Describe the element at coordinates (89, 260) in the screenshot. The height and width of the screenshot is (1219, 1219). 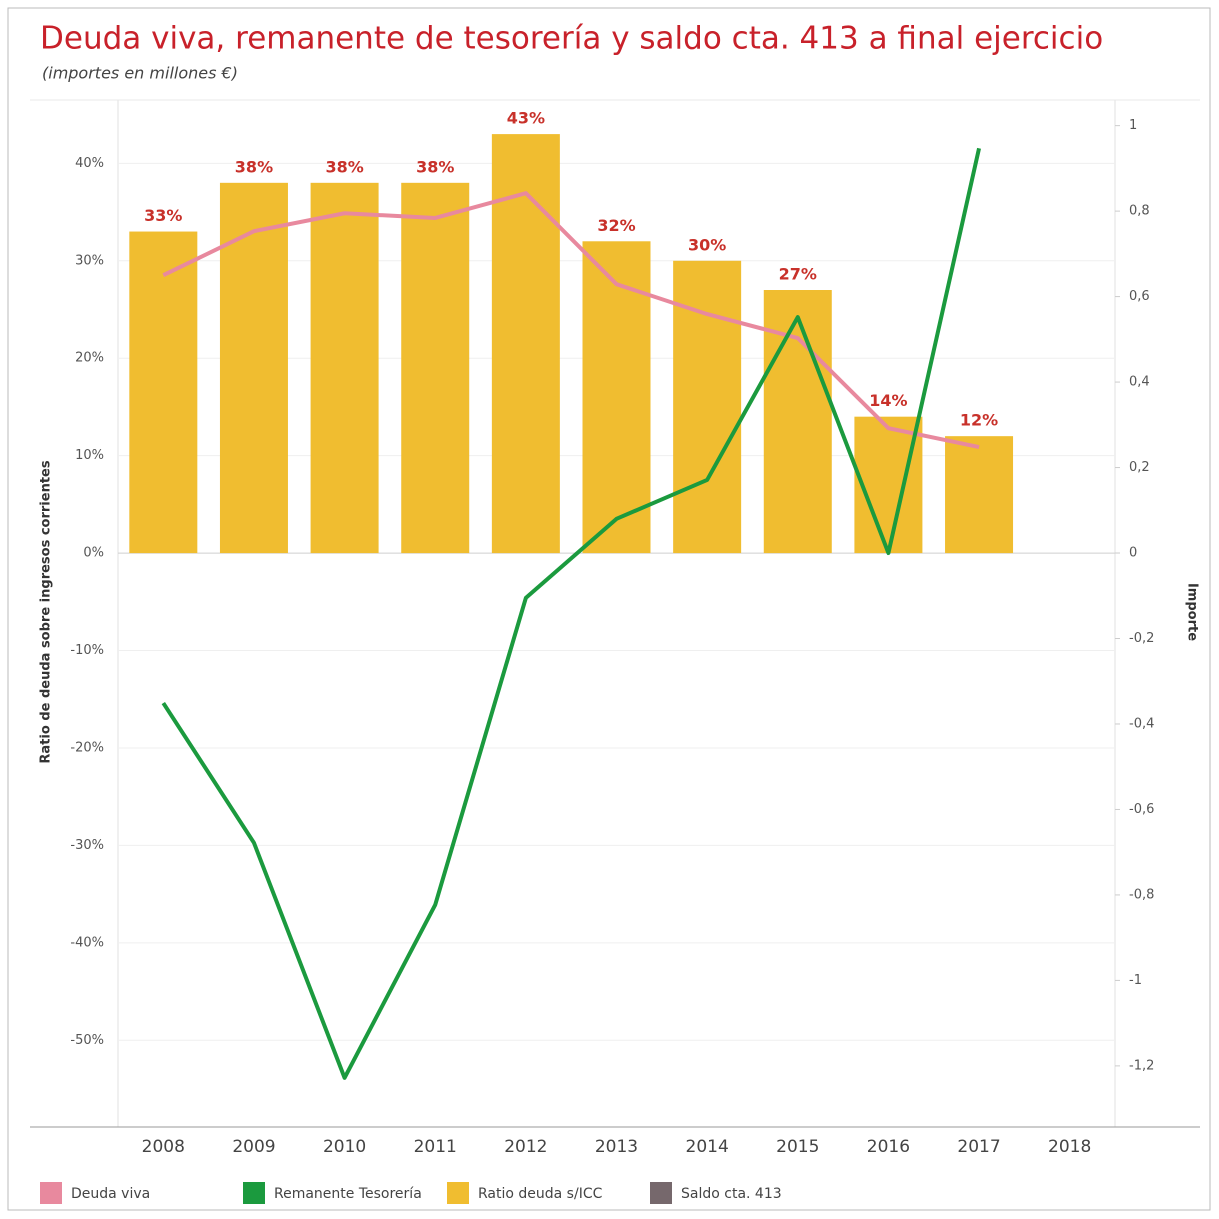
I see `y-tick-label: 30%` at that location.